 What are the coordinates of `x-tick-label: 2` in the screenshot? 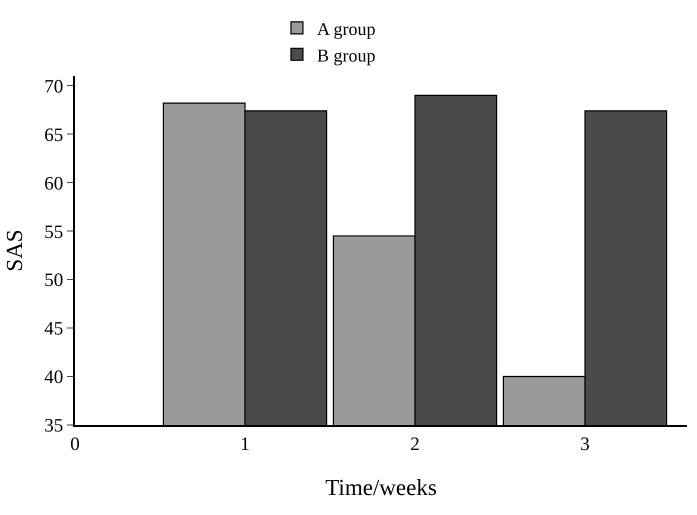 It's located at (415, 444).